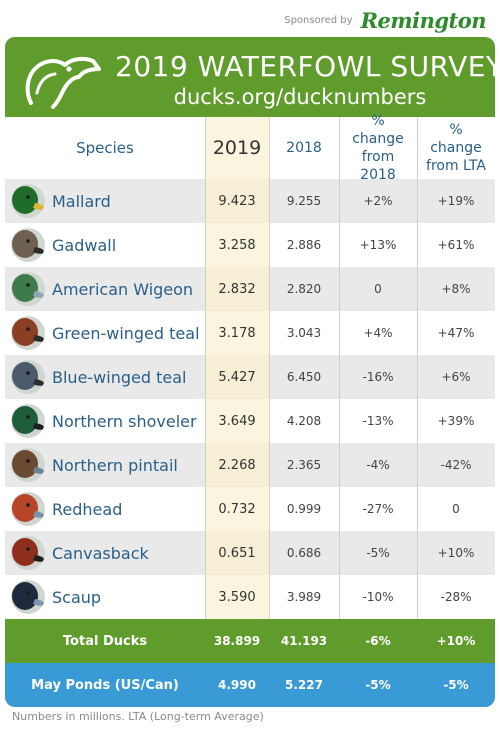  What do you see at coordinates (28, 201) in the screenshot?
I see `mallard-icon` at bounding box center [28, 201].